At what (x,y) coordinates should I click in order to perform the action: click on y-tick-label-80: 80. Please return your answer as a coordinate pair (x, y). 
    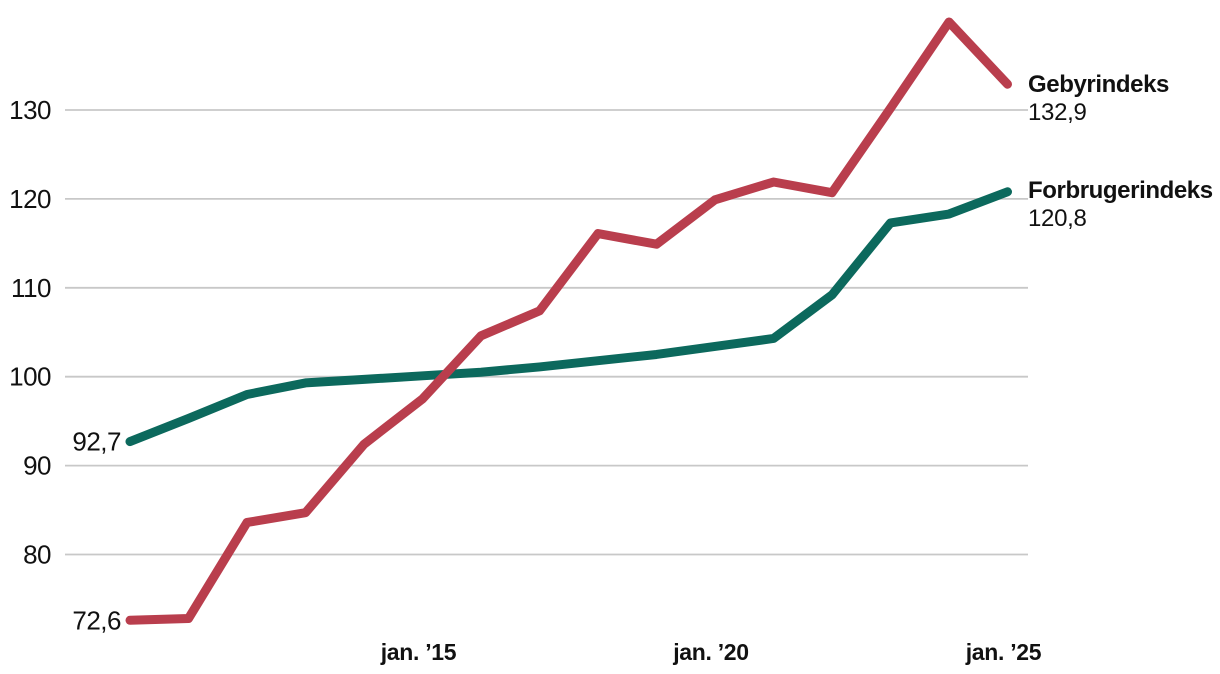
    Looking at the image, I should click on (37, 555).